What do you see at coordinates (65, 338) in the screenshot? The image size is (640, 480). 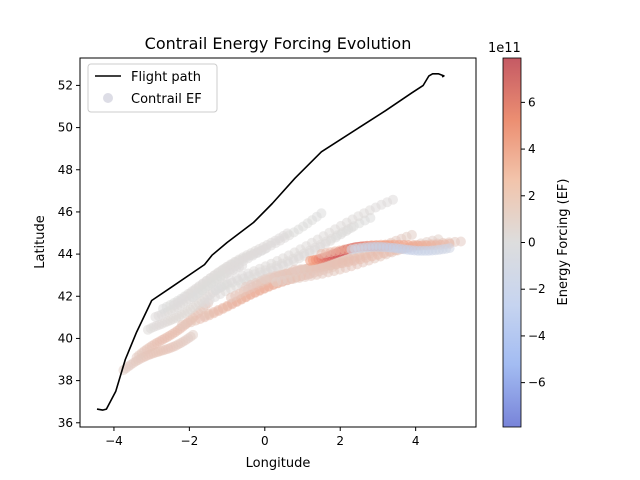 I see `y-tick-label: 40` at bounding box center [65, 338].